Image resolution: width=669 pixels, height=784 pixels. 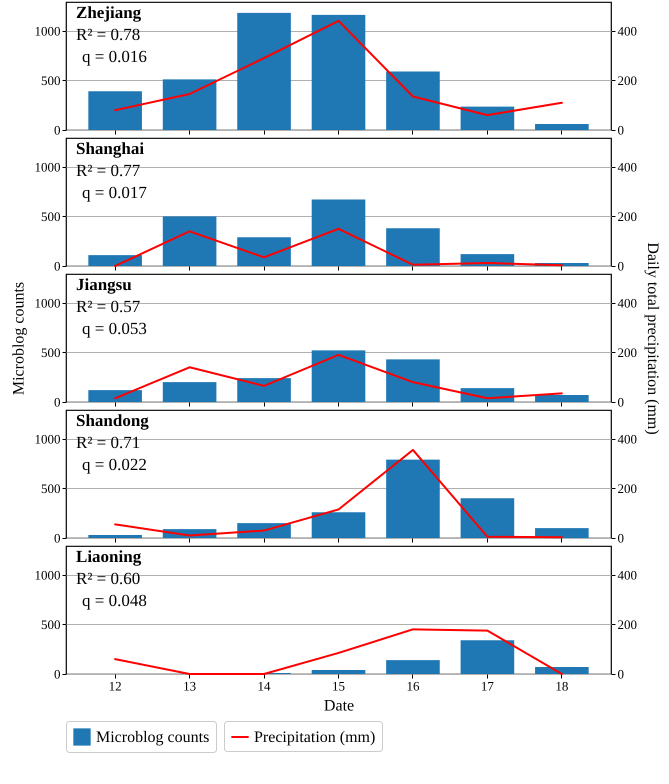 I want to click on annotation: R² = 0.57, so click(x=108, y=306).